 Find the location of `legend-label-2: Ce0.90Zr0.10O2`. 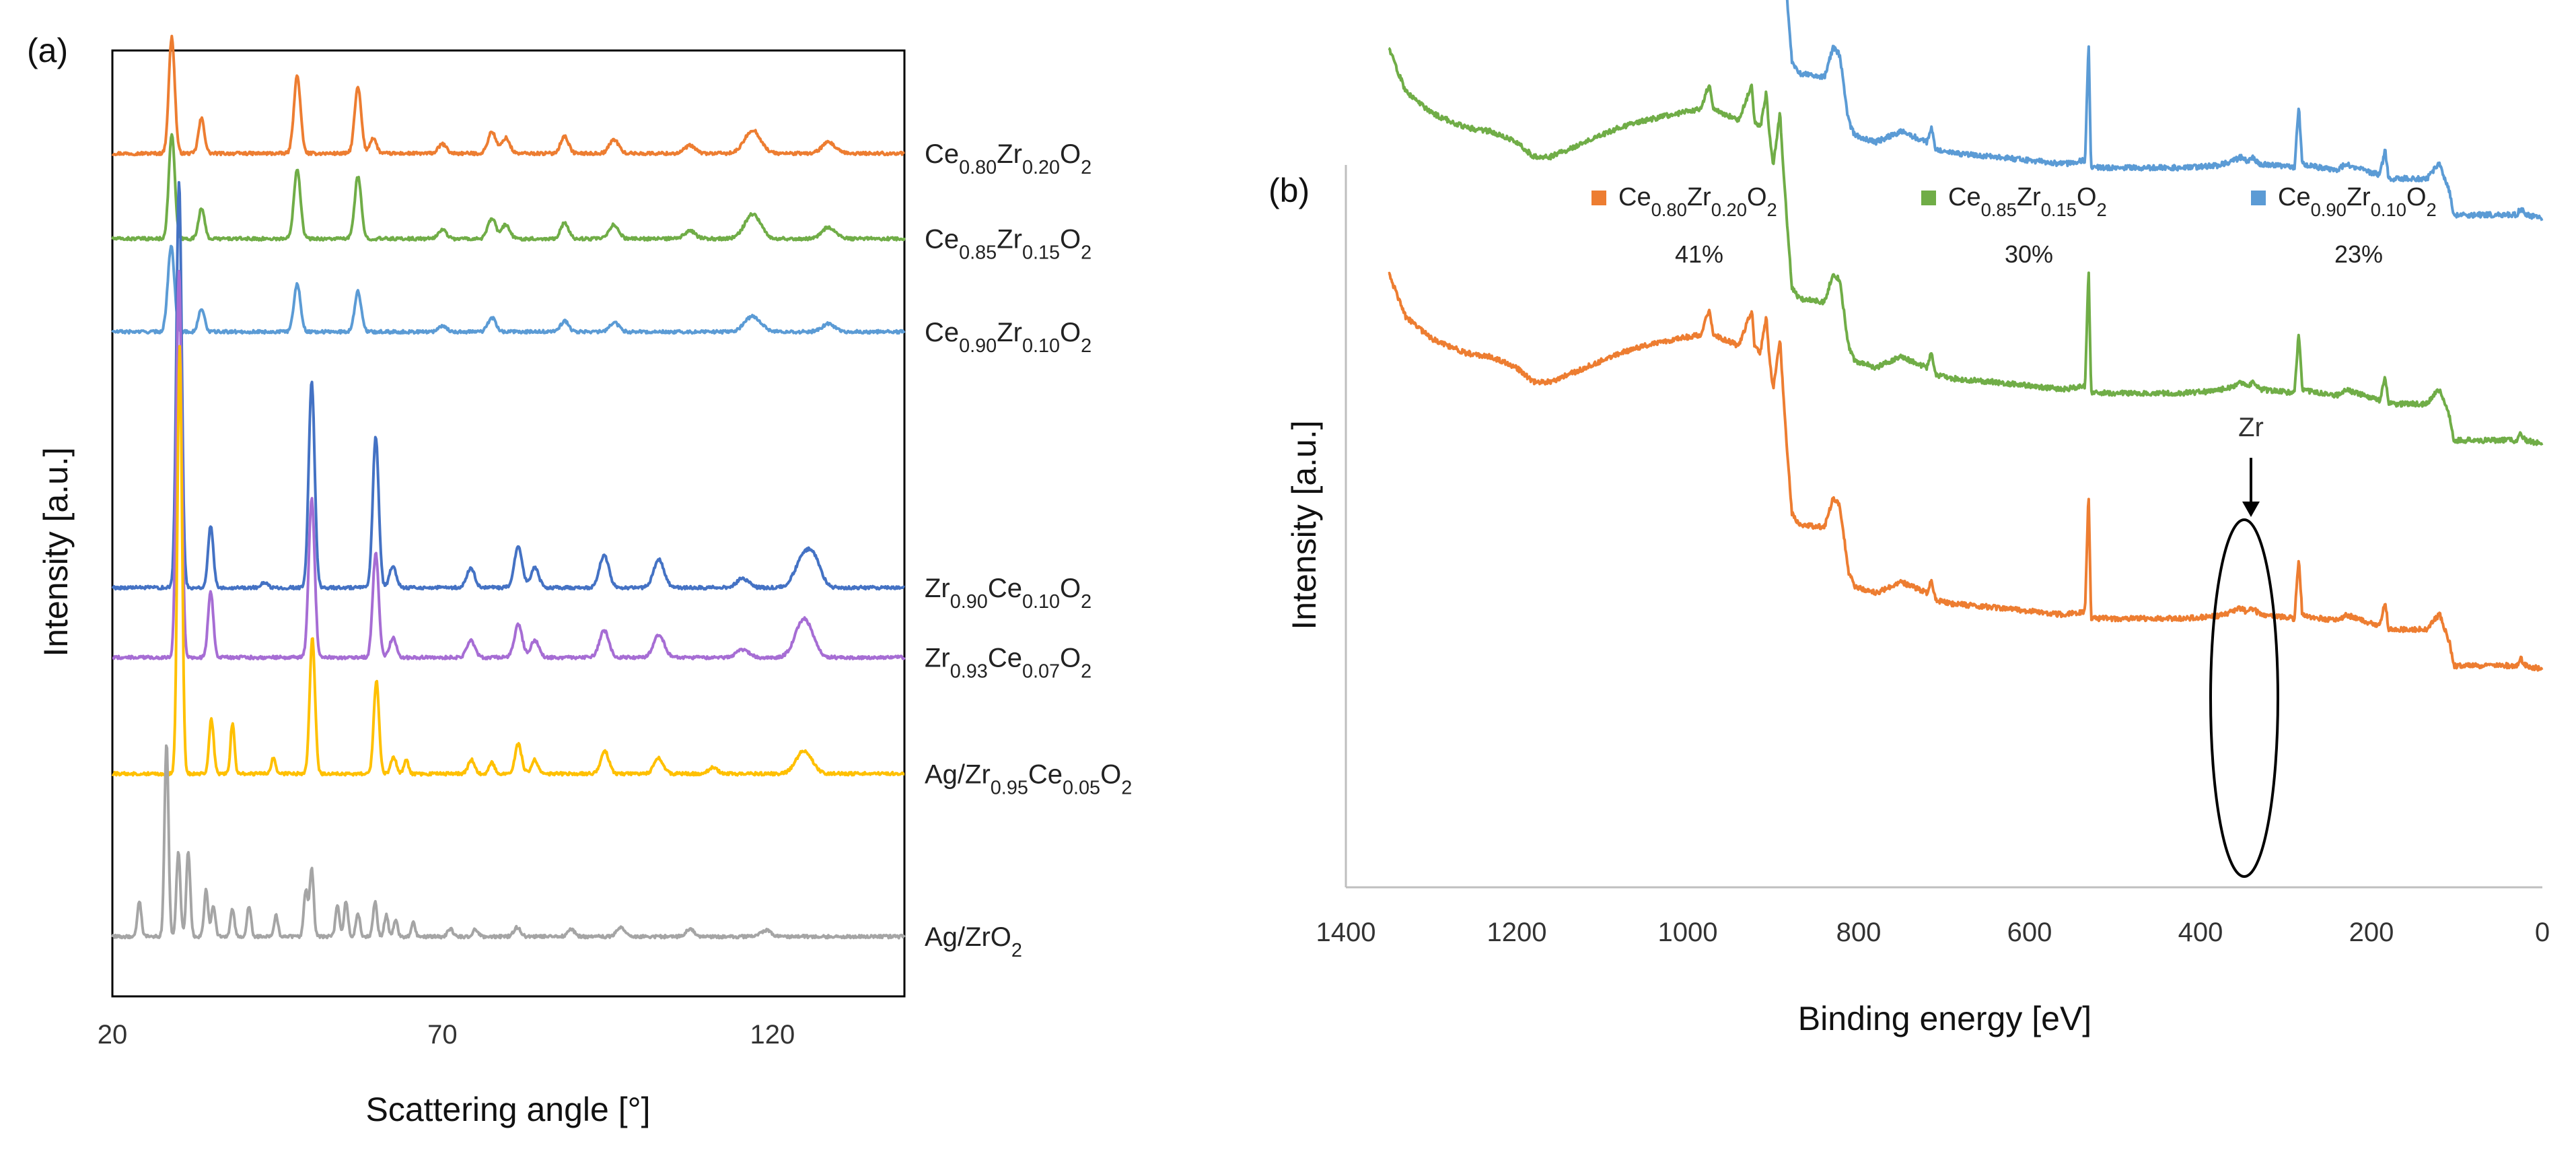

legend-label-2: Ce0.90Zr0.10O2 is located at coordinates (2357, 201).